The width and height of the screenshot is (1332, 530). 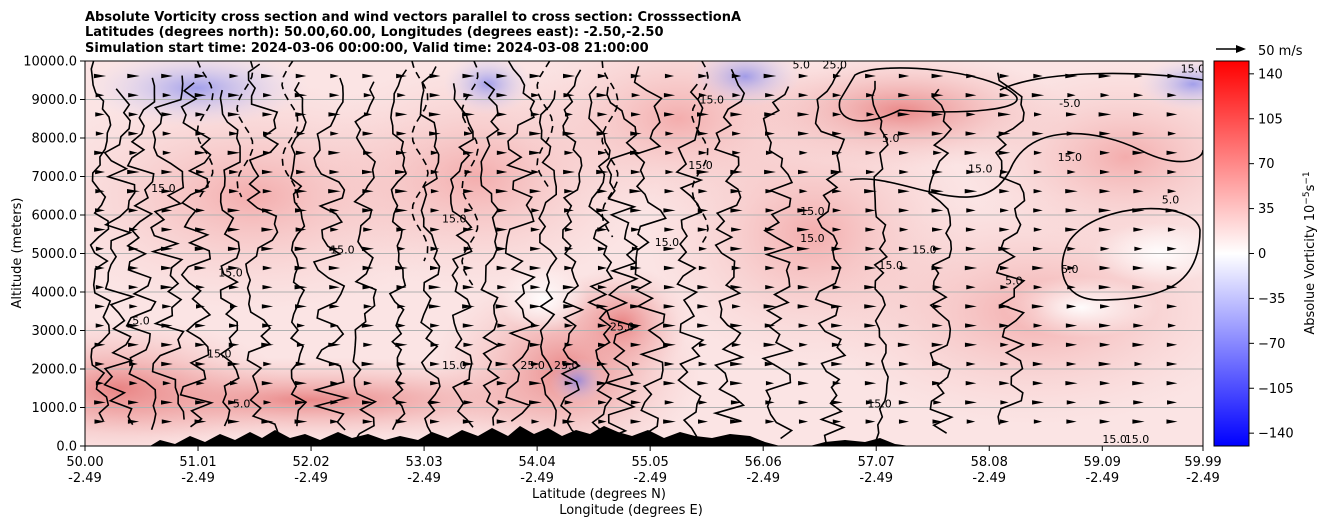 I want to click on colorbar-tick-label: 0, so click(x=1262, y=254).